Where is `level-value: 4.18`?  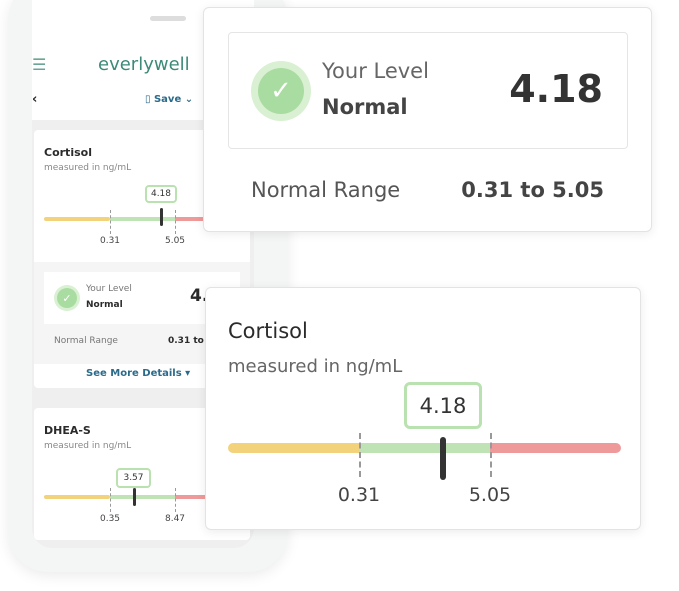
level-value: 4.18 is located at coordinates (556, 89).